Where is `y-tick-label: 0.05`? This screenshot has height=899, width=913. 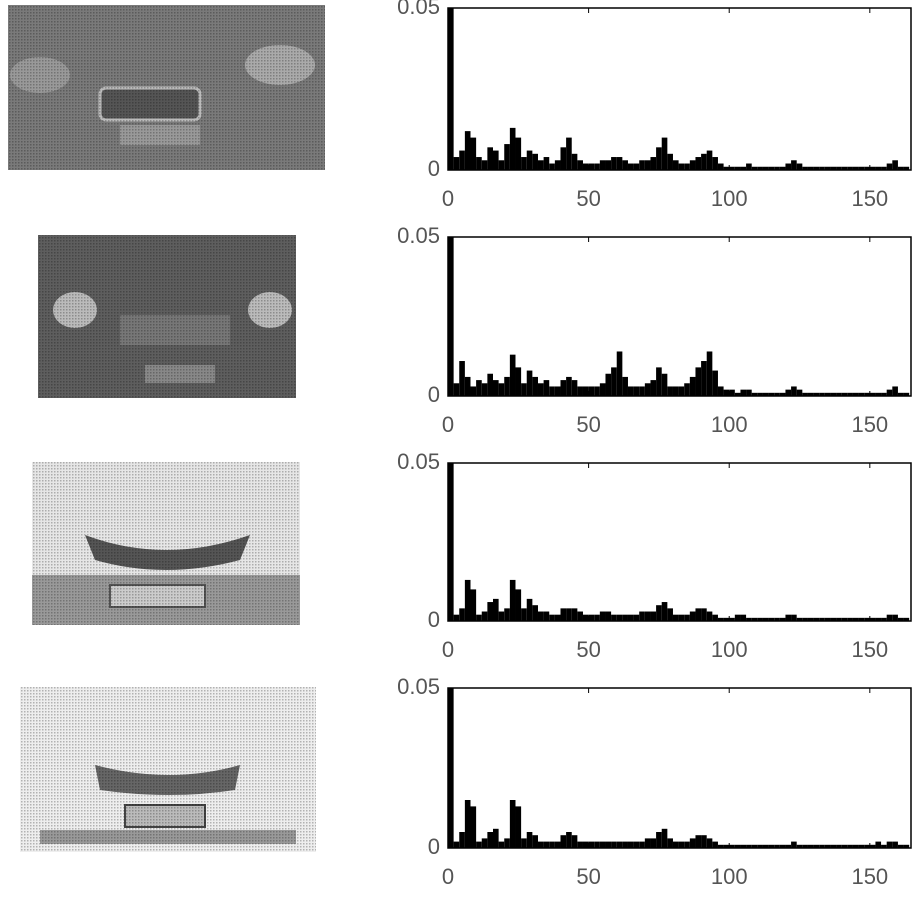 y-tick-label: 0.05 is located at coordinates (418, 686).